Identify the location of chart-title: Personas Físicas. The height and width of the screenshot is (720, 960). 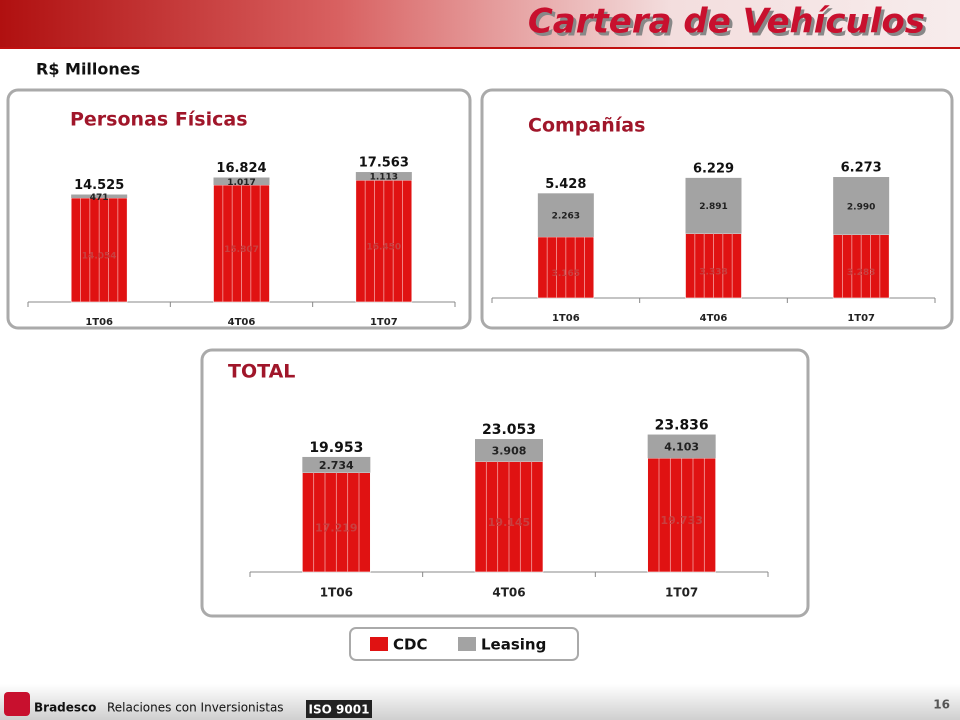
(159, 120).